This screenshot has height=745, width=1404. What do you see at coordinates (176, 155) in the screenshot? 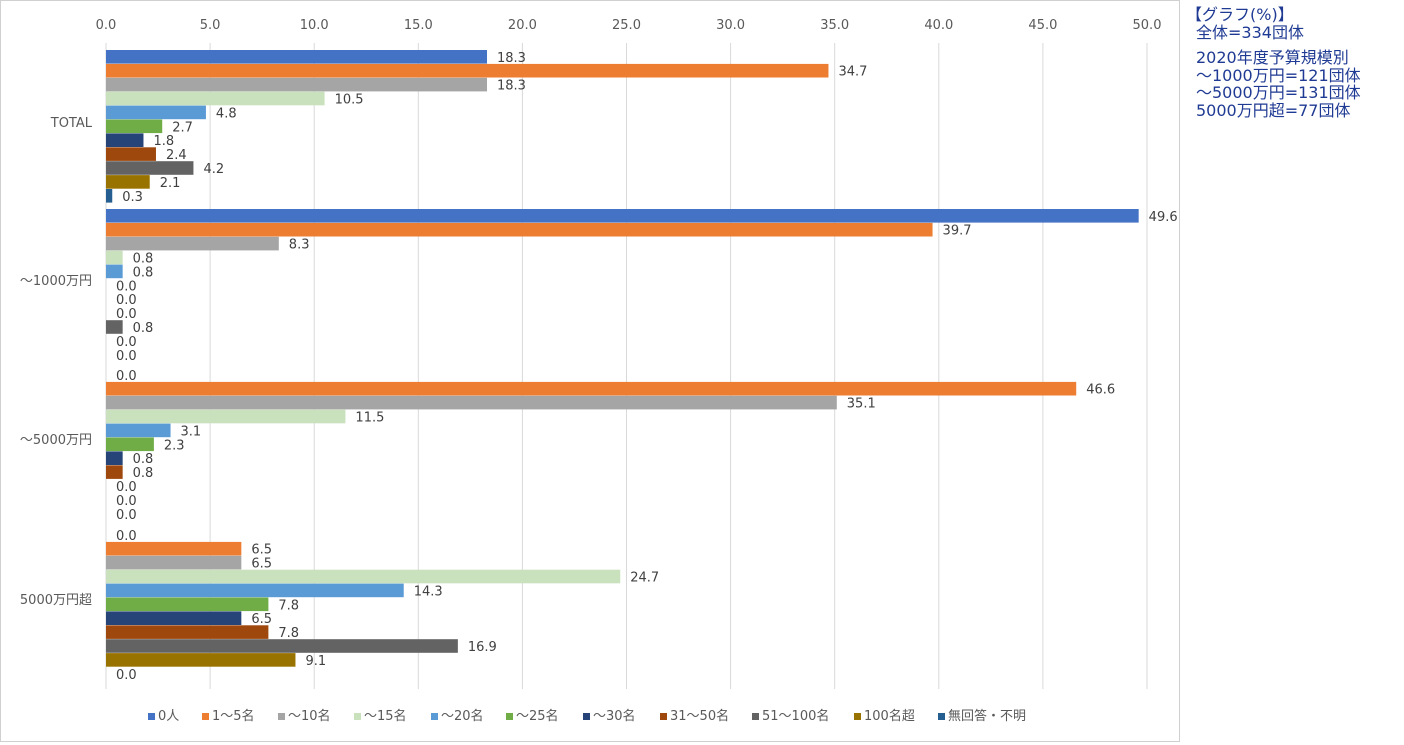
I see `data-label: 2.4` at bounding box center [176, 155].